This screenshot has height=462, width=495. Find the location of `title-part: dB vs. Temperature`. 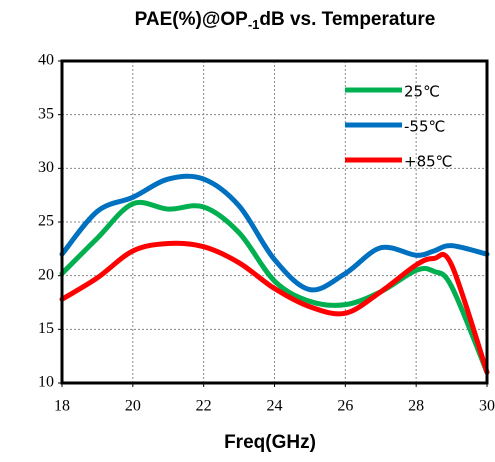

title-part: dB vs. Temperature is located at coordinates (347, 19).